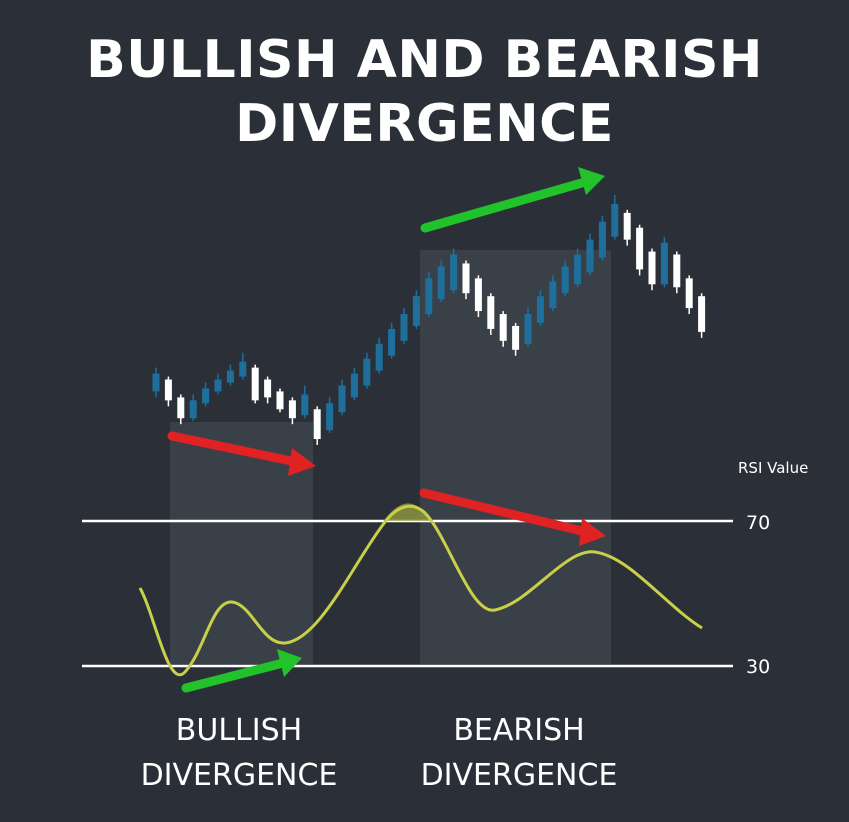 This screenshot has width=849, height=822. I want to click on title-line-1: BULLISH AND BEARISH, so click(424, 60).